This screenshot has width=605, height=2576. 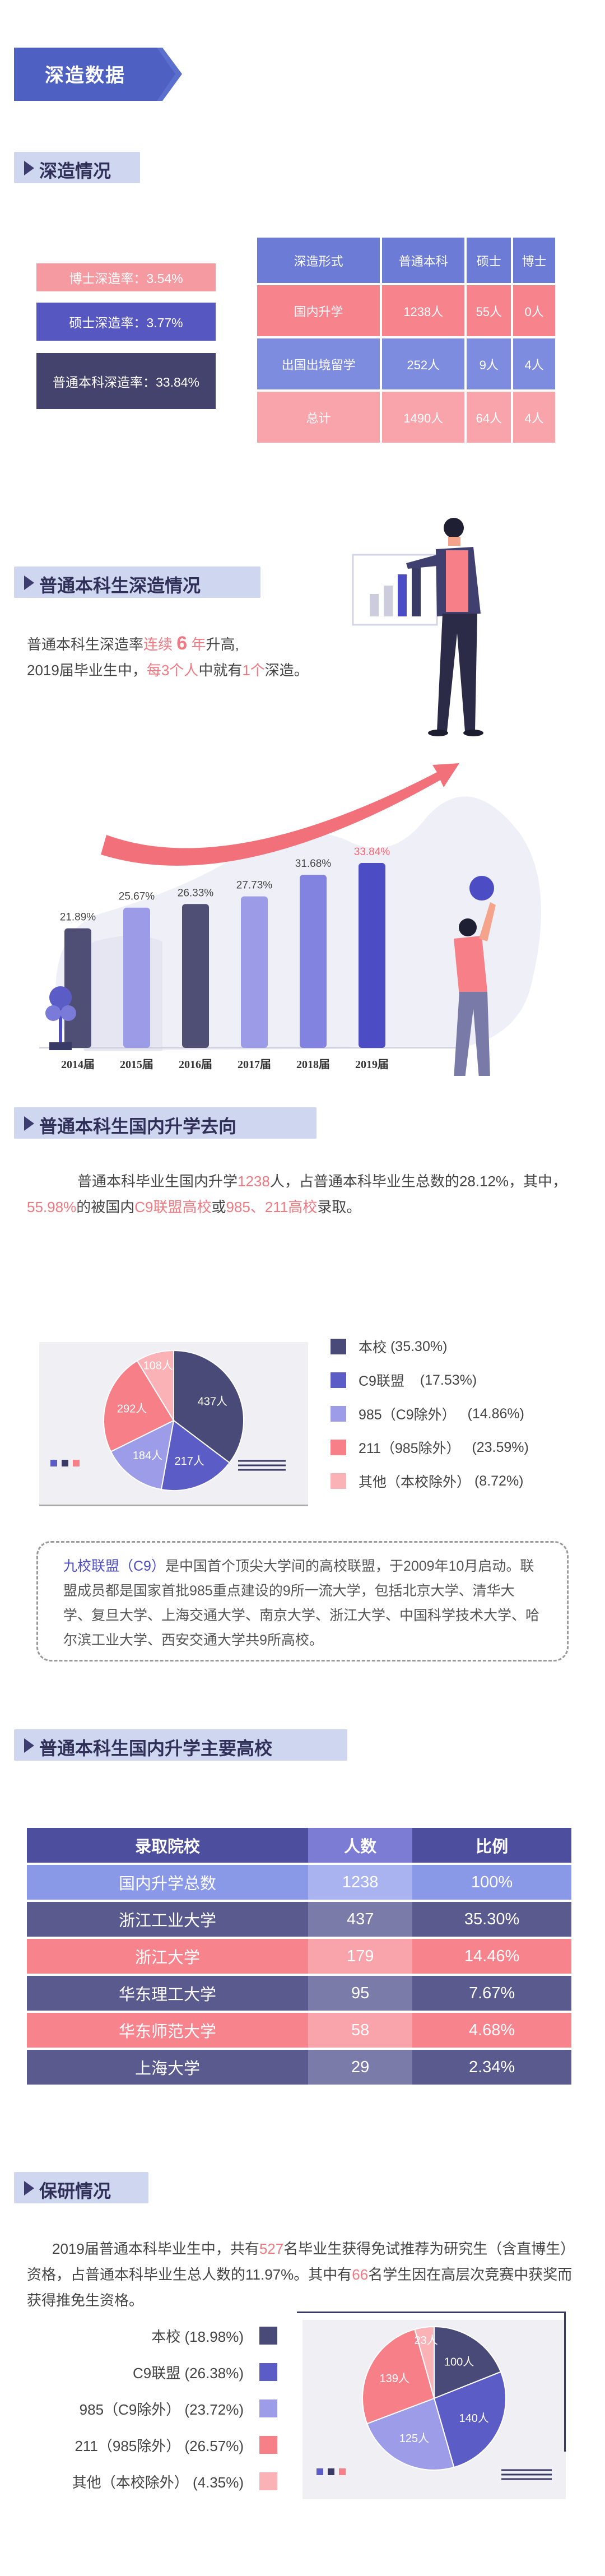 I want to click on bar-category-label: 2016届, so click(x=196, y=1065).